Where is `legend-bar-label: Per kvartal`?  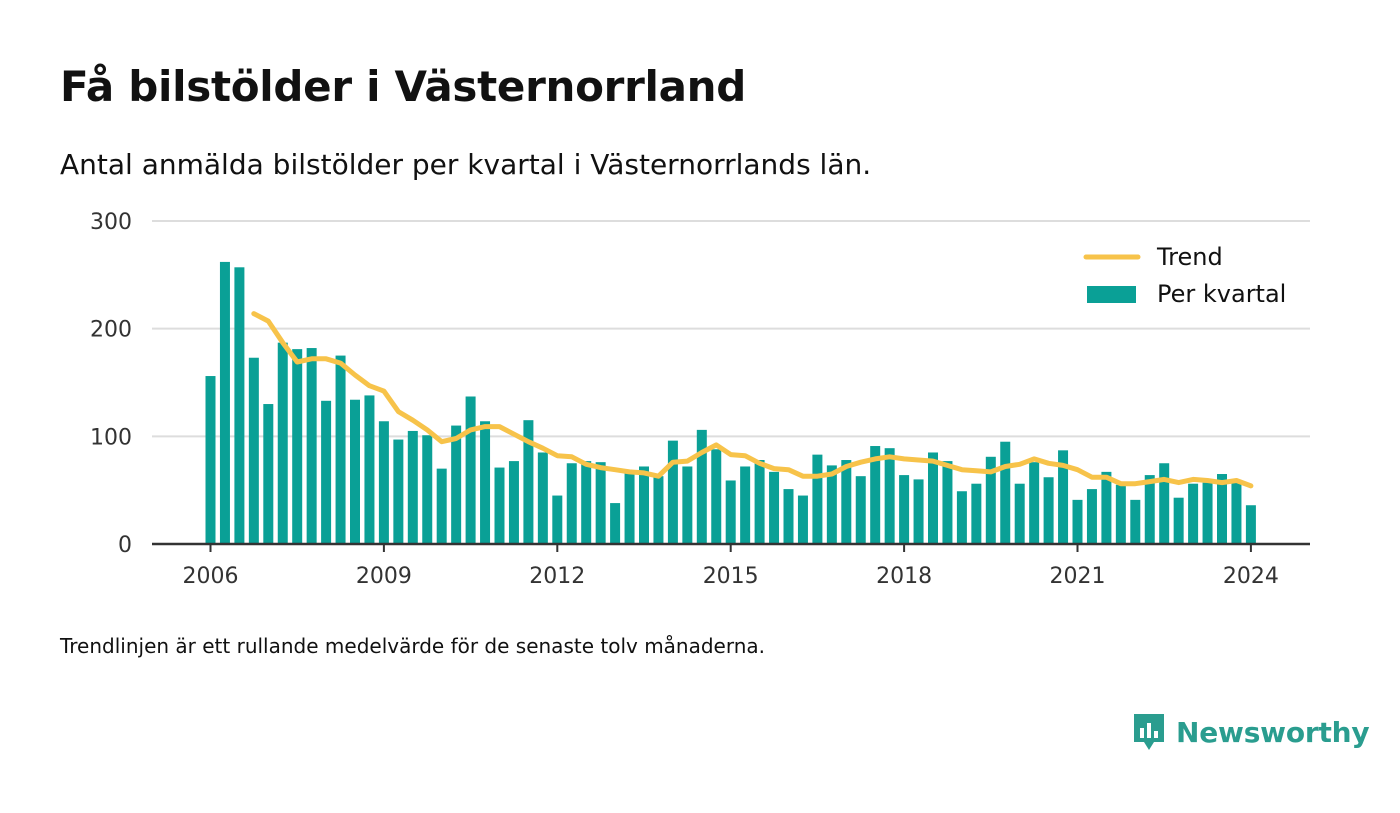
legend-bar-label: Per kvartal is located at coordinates (1221, 294).